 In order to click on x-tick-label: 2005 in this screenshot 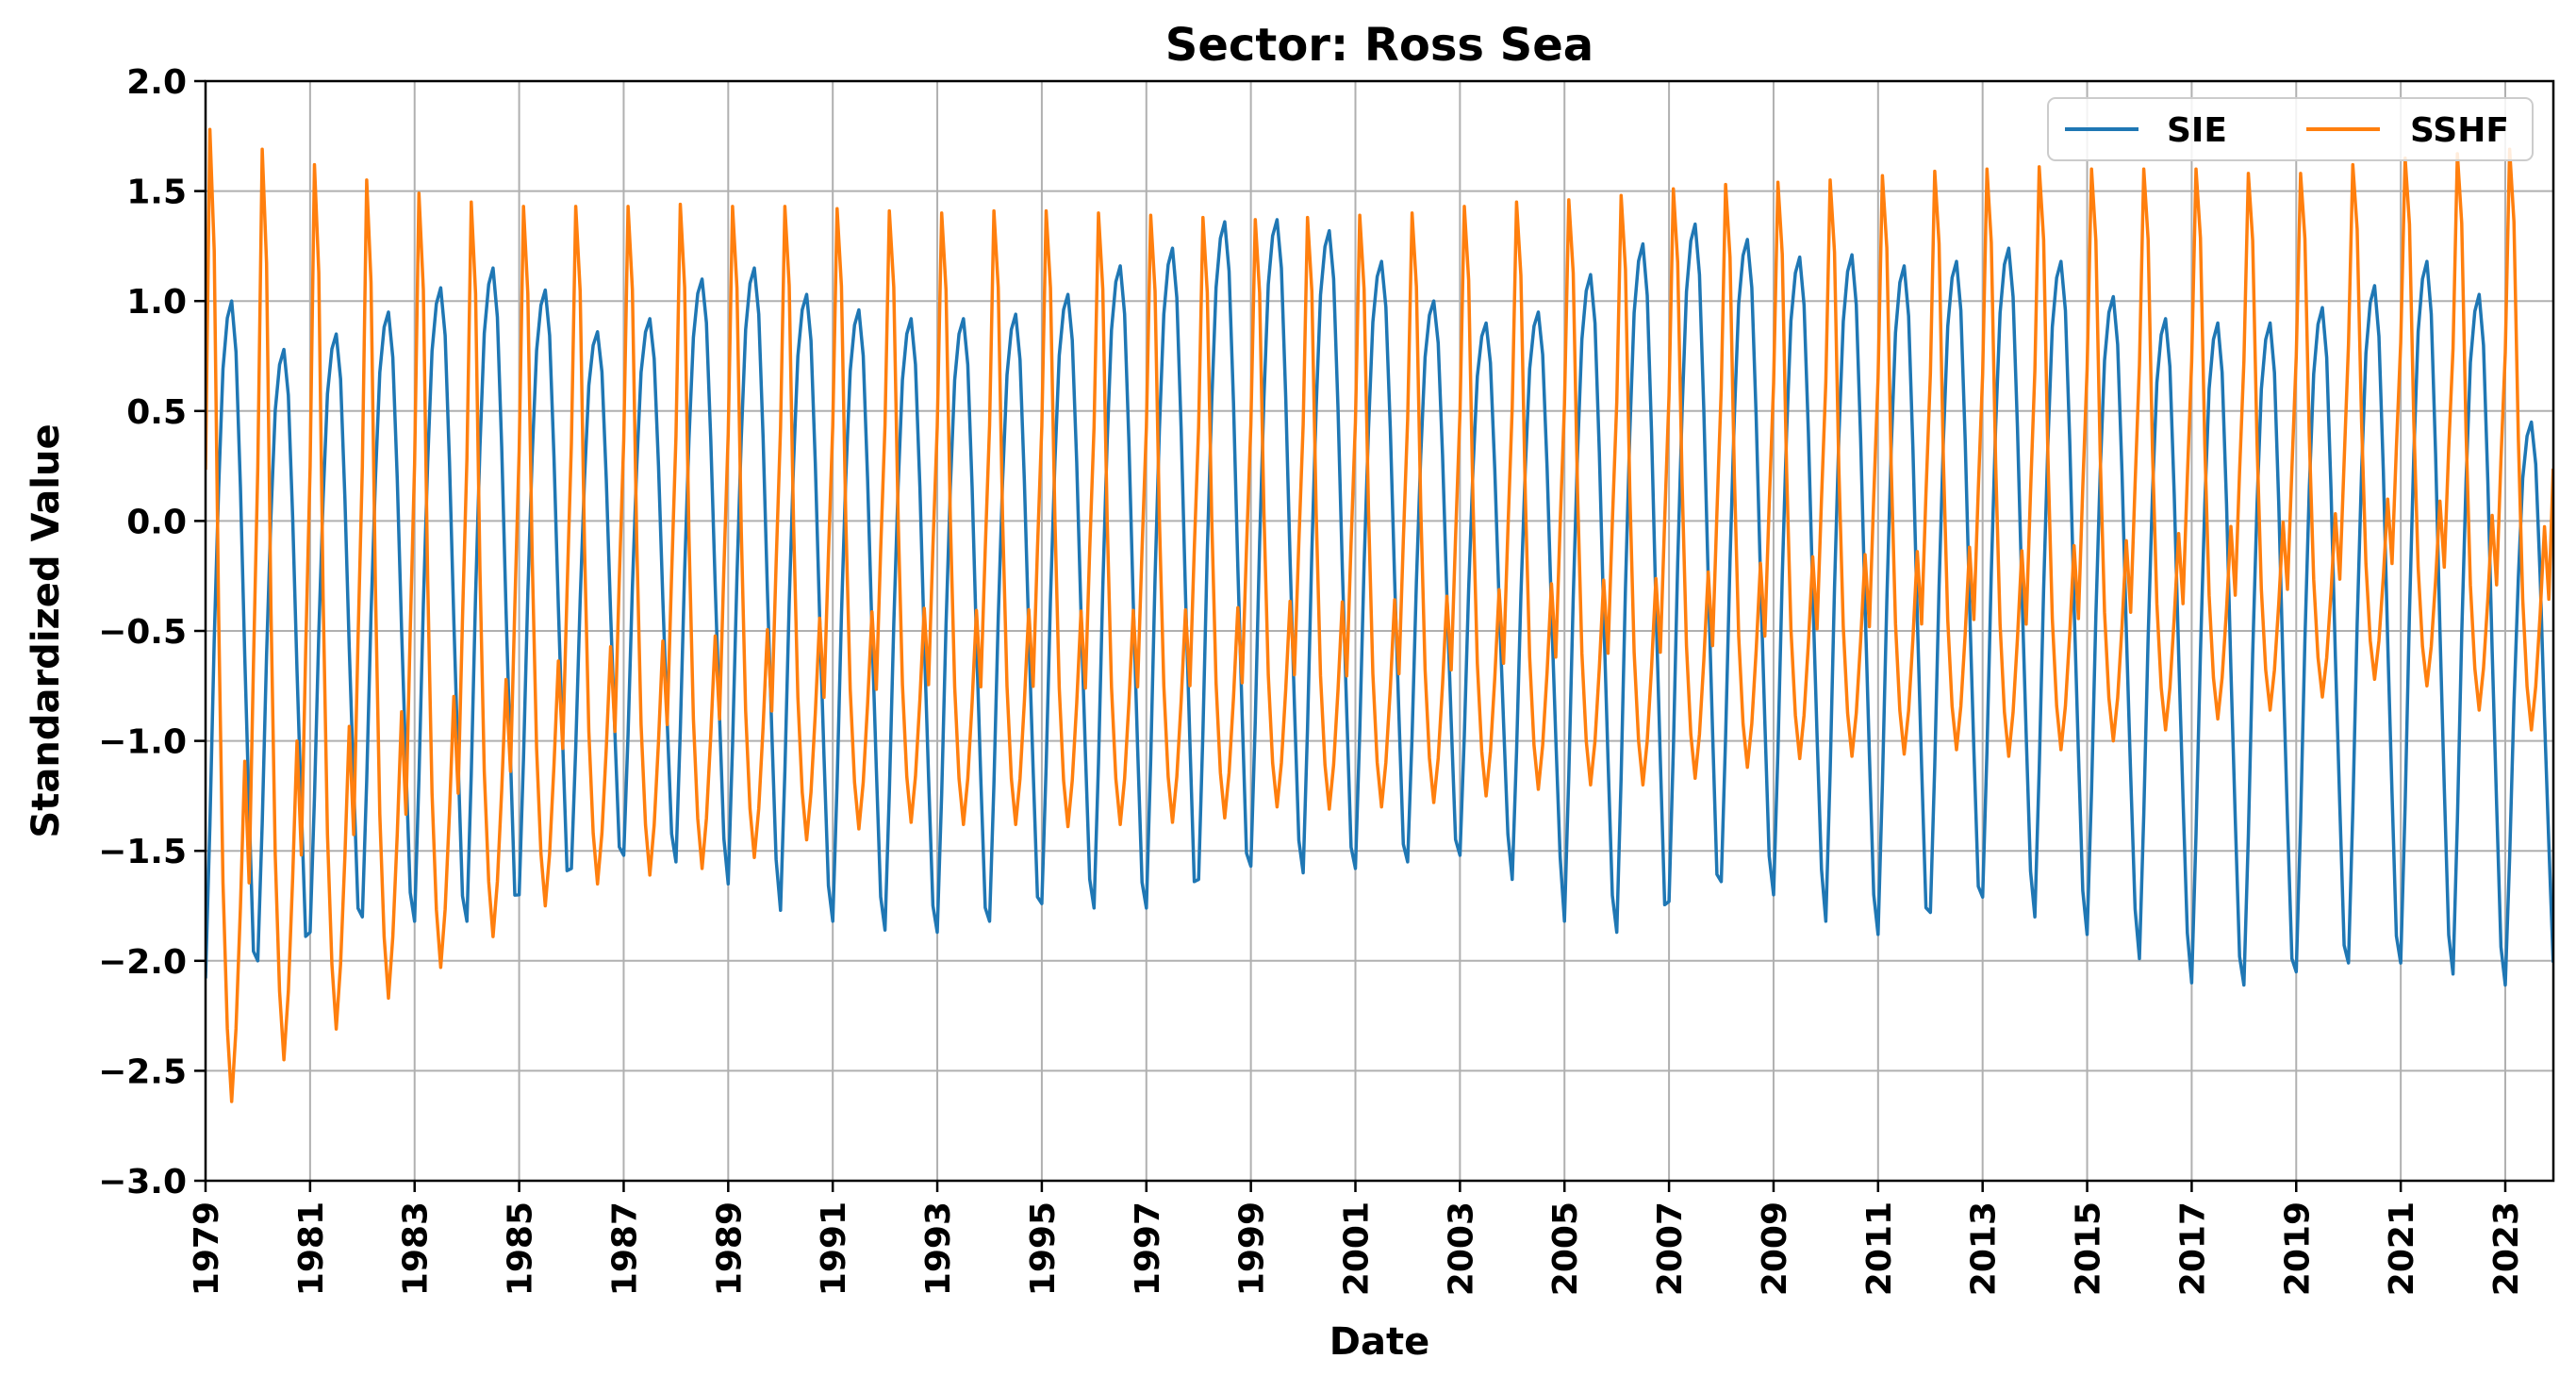, I will do `click(1565, 1248)`.